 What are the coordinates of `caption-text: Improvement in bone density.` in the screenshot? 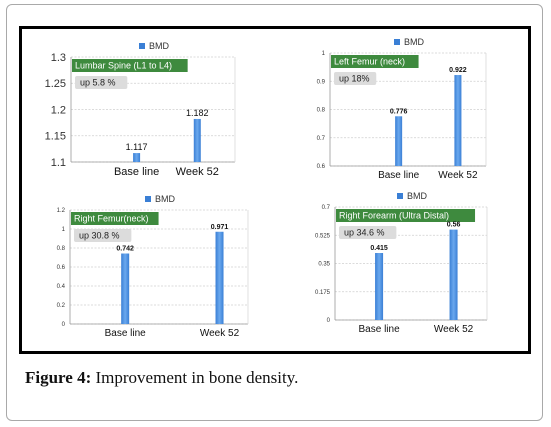 It's located at (197, 377).